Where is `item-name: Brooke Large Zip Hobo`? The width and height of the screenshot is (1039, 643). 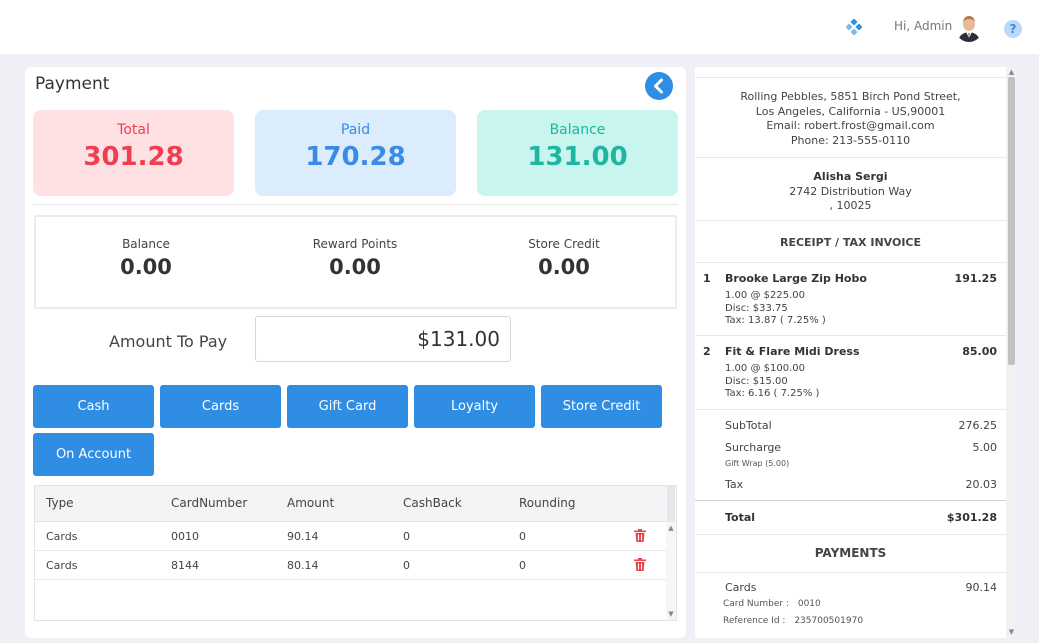
item-name: Brooke Large Zip Hobo is located at coordinates (796, 278).